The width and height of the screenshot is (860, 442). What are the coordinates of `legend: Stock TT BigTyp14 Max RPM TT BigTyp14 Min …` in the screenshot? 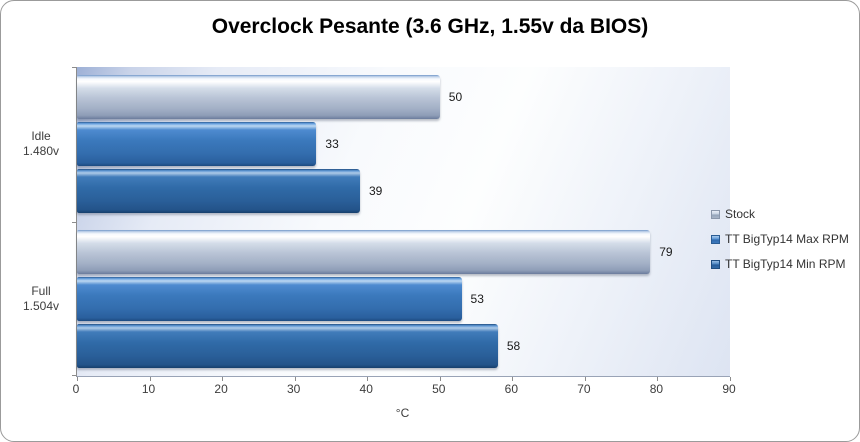 It's located at (780, 243).